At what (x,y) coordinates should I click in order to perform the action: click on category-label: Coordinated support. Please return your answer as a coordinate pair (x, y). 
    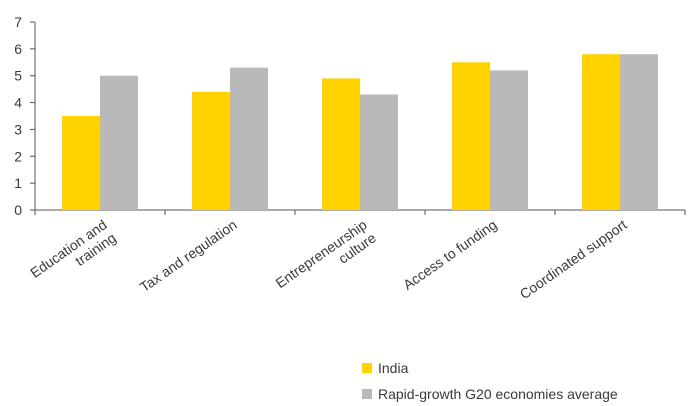
    Looking at the image, I should click on (573, 259).